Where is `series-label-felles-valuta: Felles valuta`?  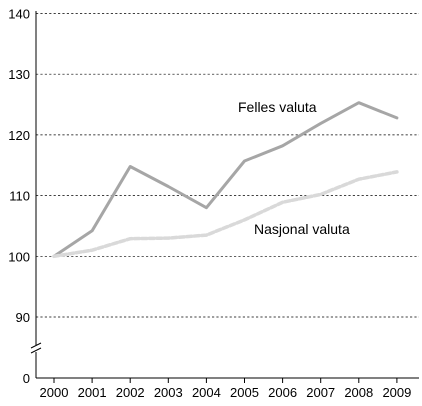
series-label-felles-valuta: Felles valuta is located at coordinates (277, 107).